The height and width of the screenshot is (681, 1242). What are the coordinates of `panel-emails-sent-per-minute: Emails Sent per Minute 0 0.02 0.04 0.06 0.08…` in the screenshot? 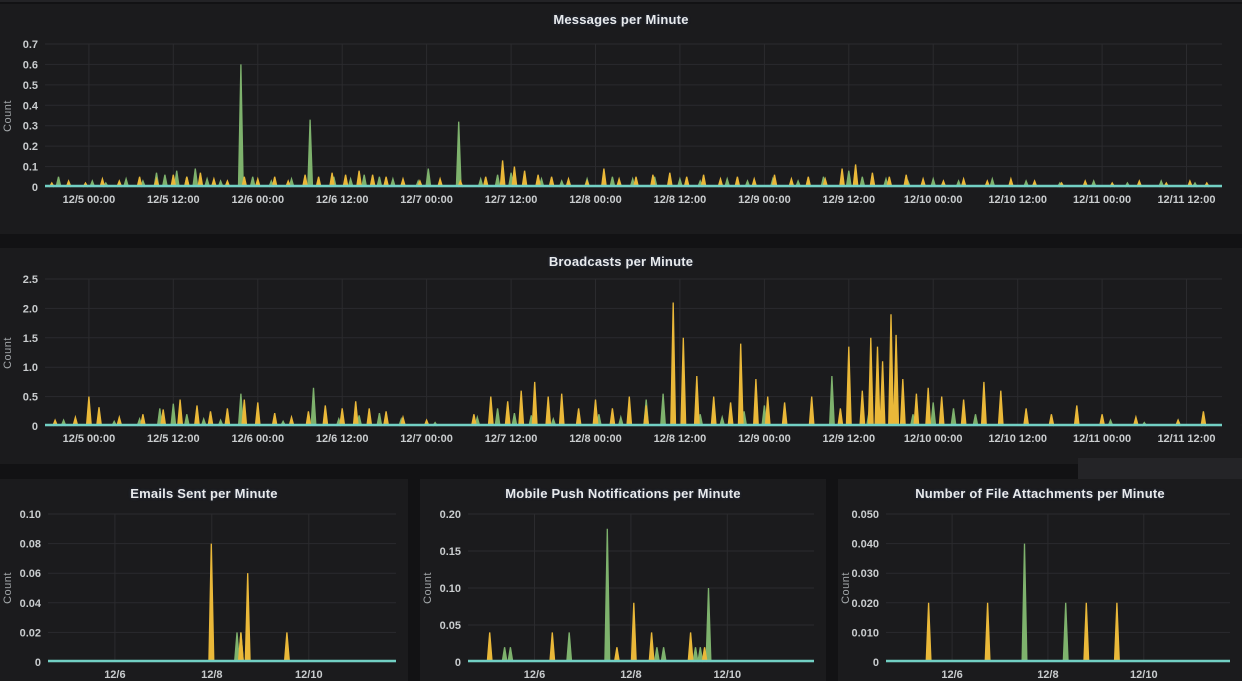 It's located at (204, 580).